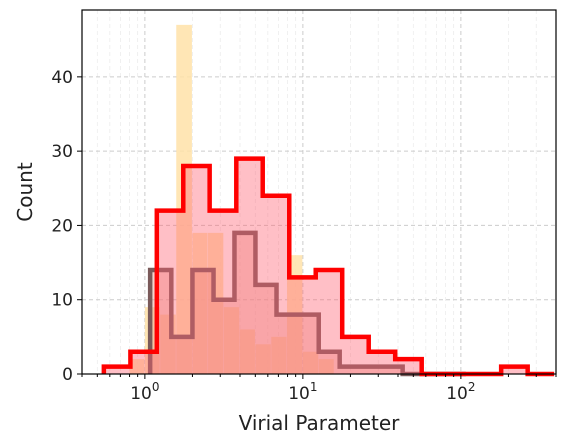 The height and width of the screenshot is (435, 563). I want to click on x-axis-label: Virial Parameter, so click(320, 423).